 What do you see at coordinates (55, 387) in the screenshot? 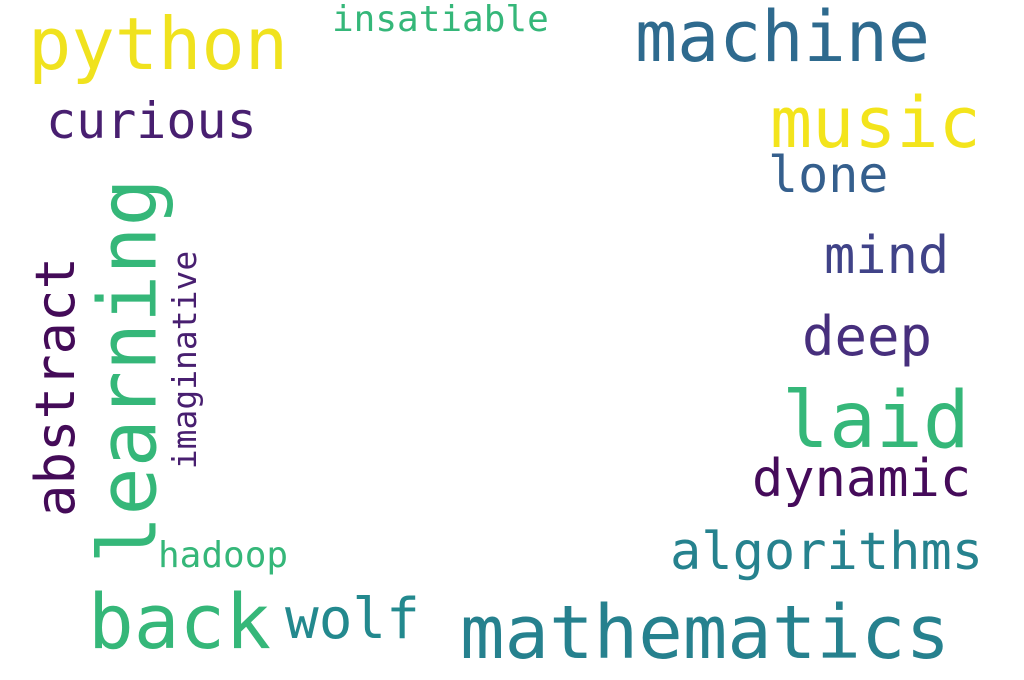
I see `word-abstract: abstract` at bounding box center [55, 387].